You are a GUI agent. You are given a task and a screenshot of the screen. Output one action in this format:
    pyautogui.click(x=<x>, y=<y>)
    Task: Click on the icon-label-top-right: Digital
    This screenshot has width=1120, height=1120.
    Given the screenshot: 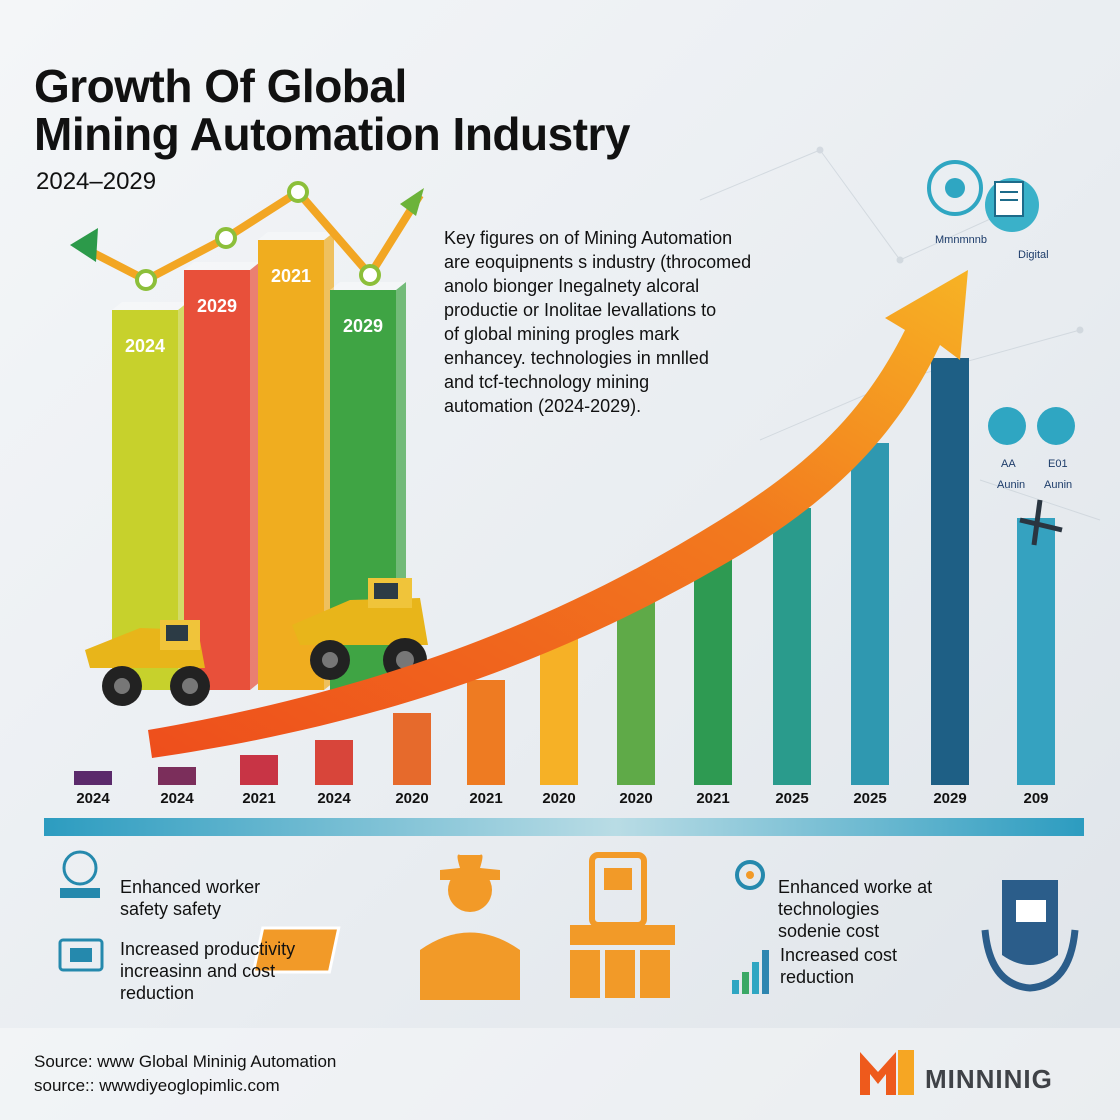 What is the action you would take?
    pyautogui.click(x=1033, y=255)
    